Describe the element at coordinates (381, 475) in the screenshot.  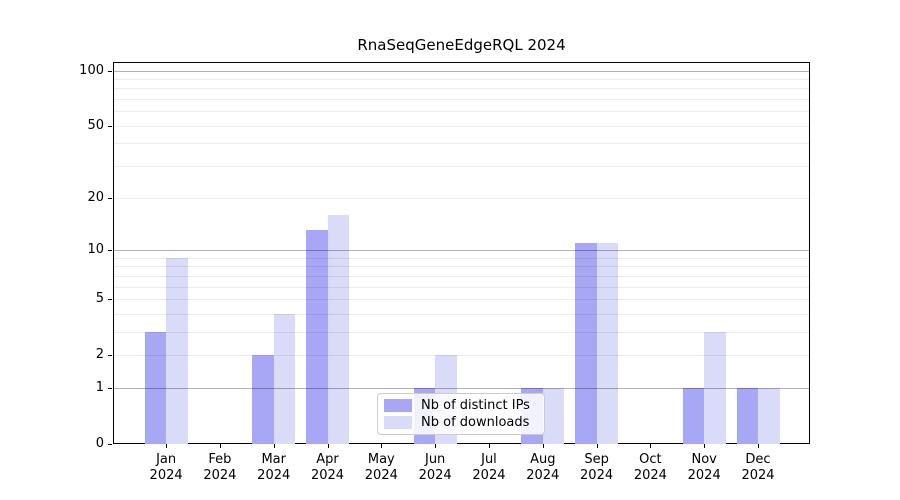
I see `x-tick-year-may: 2024` at that location.